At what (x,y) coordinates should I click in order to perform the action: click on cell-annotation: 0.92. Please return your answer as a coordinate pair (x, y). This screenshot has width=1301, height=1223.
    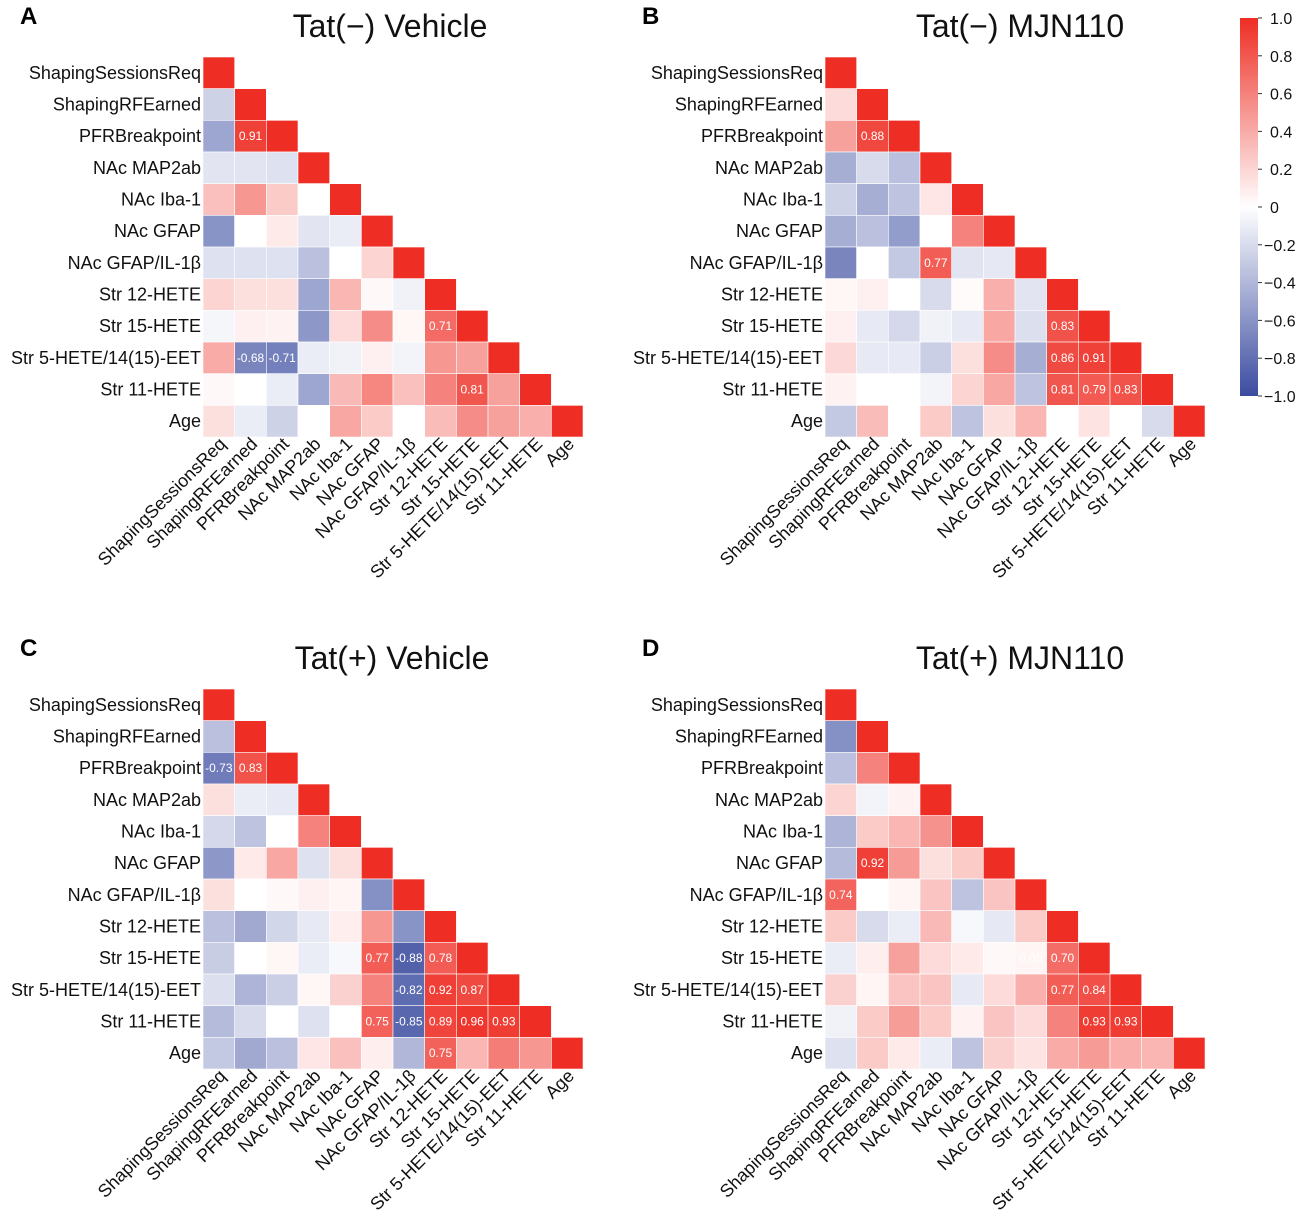
    Looking at the image, I should click on (873, 863).